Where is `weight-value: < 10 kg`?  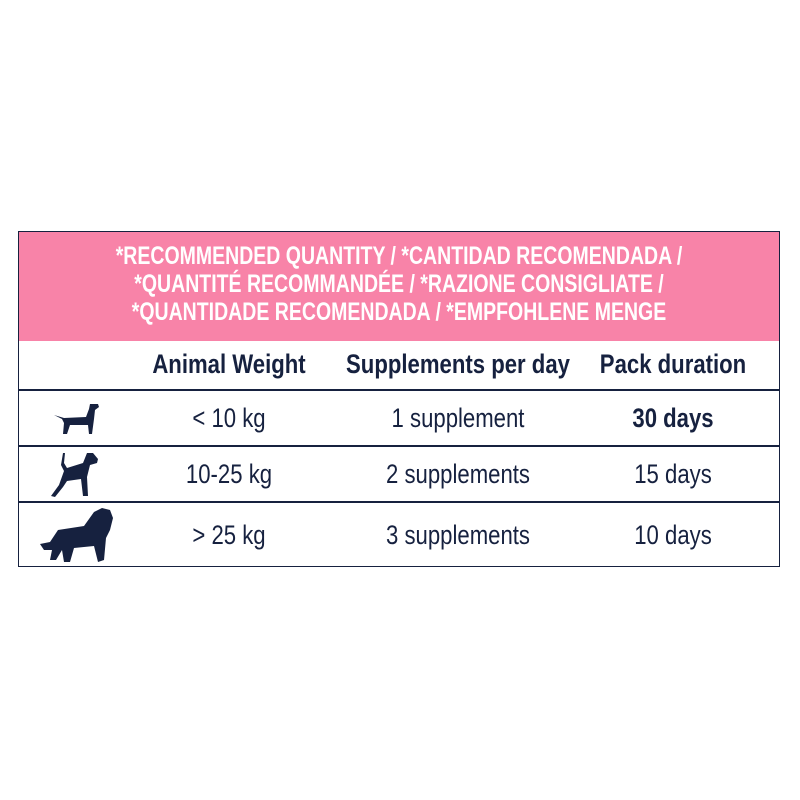
weight-value: < 10 kg is located at coordinates (229, 418).